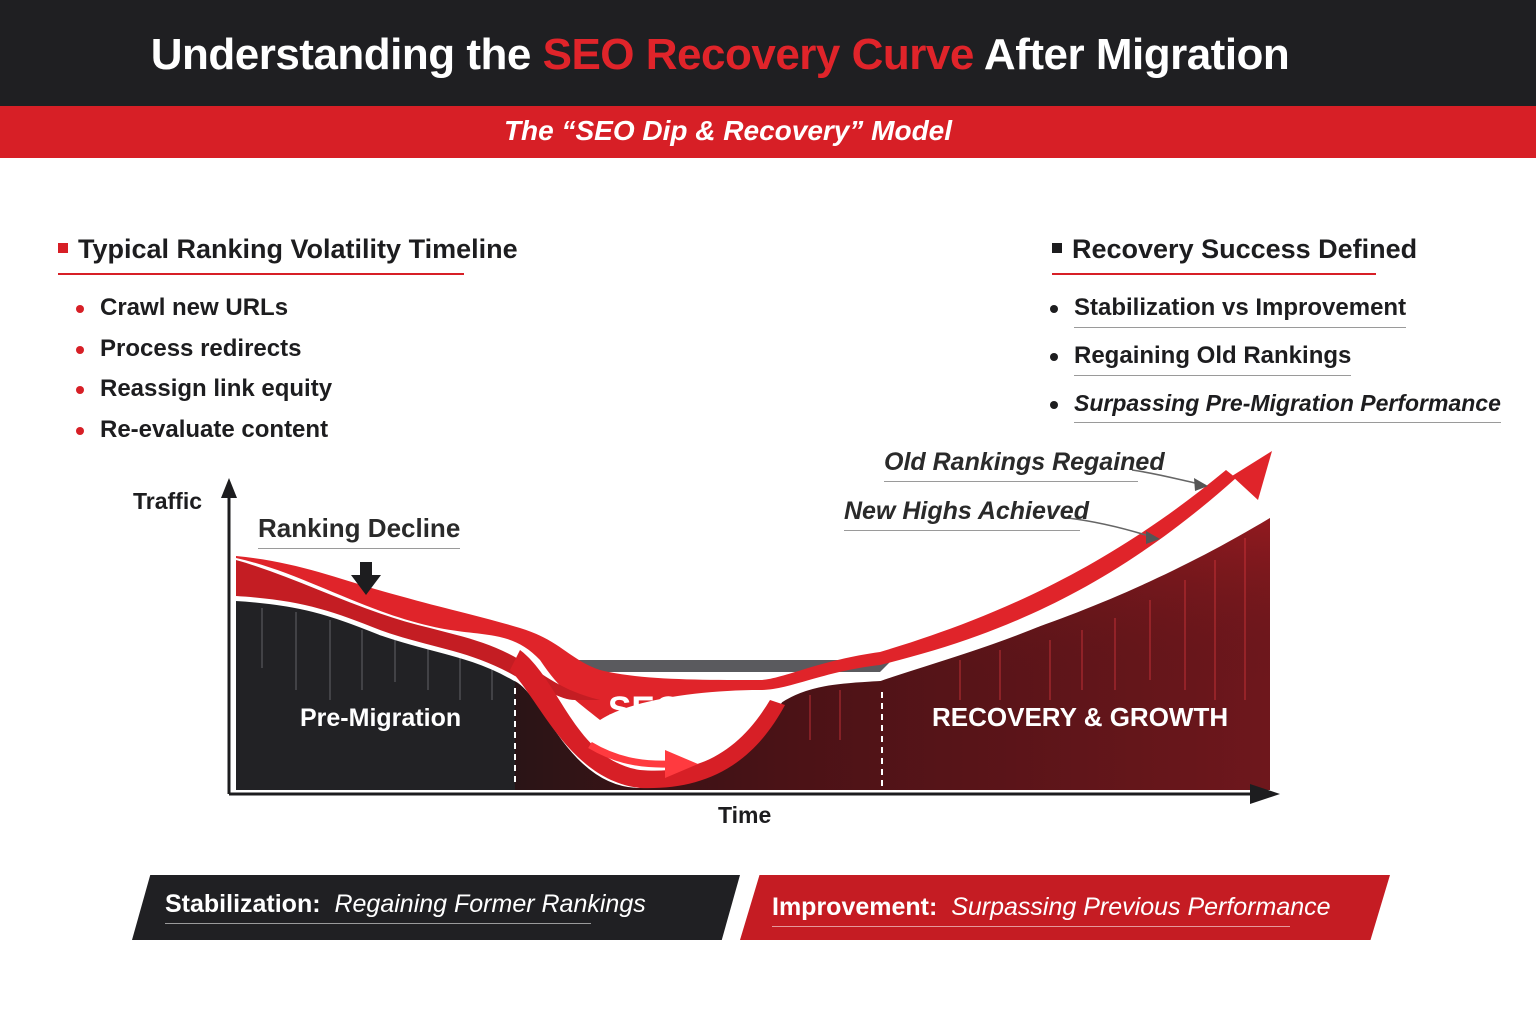 The height and width of the screenshot is (1024, 1536). What do you see at coordinates (679, 709) in the screenshot?
I see `phase-seo-dip: SEO DIP` at bounding box center [679, 709].